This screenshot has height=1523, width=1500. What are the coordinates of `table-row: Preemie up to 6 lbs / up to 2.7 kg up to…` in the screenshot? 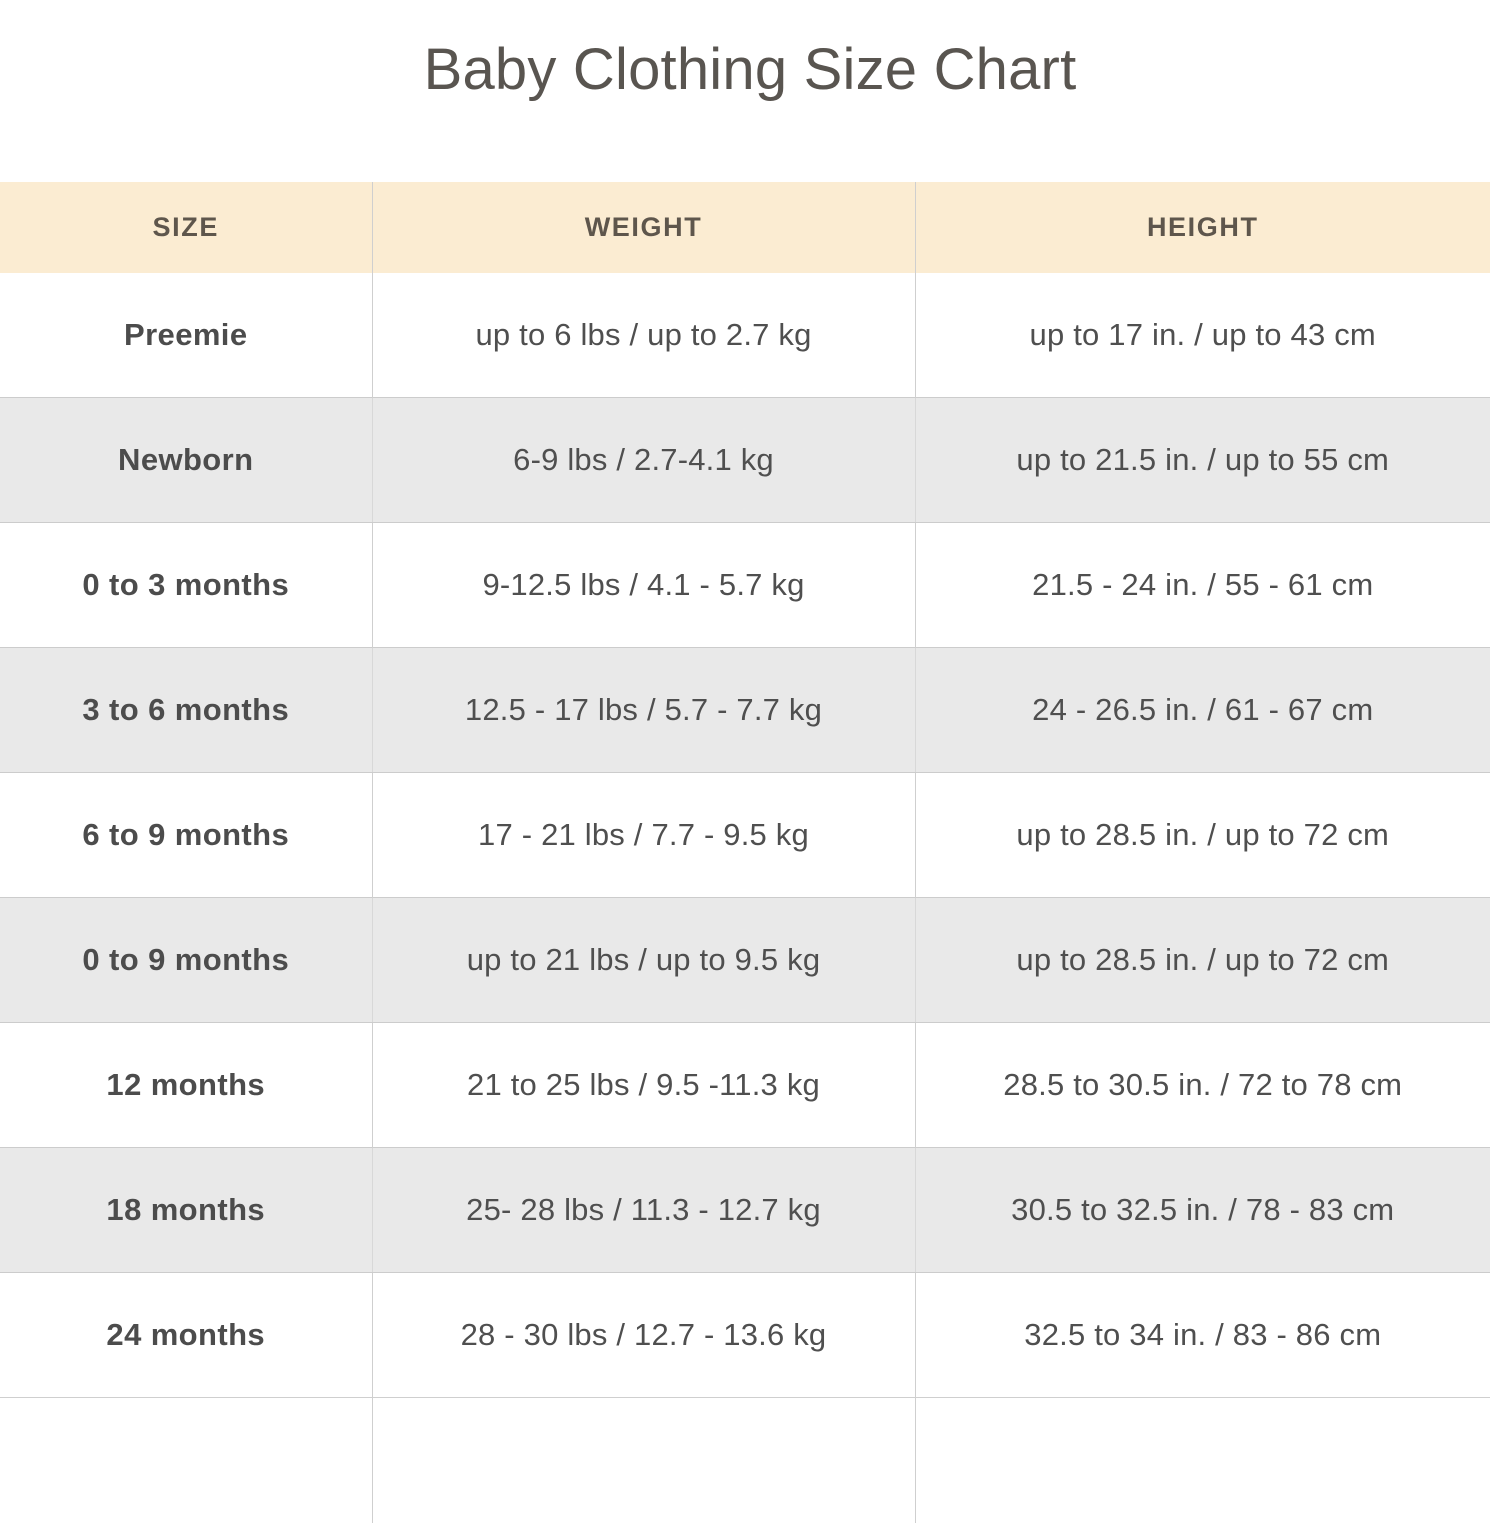 It's located at (745, 335).